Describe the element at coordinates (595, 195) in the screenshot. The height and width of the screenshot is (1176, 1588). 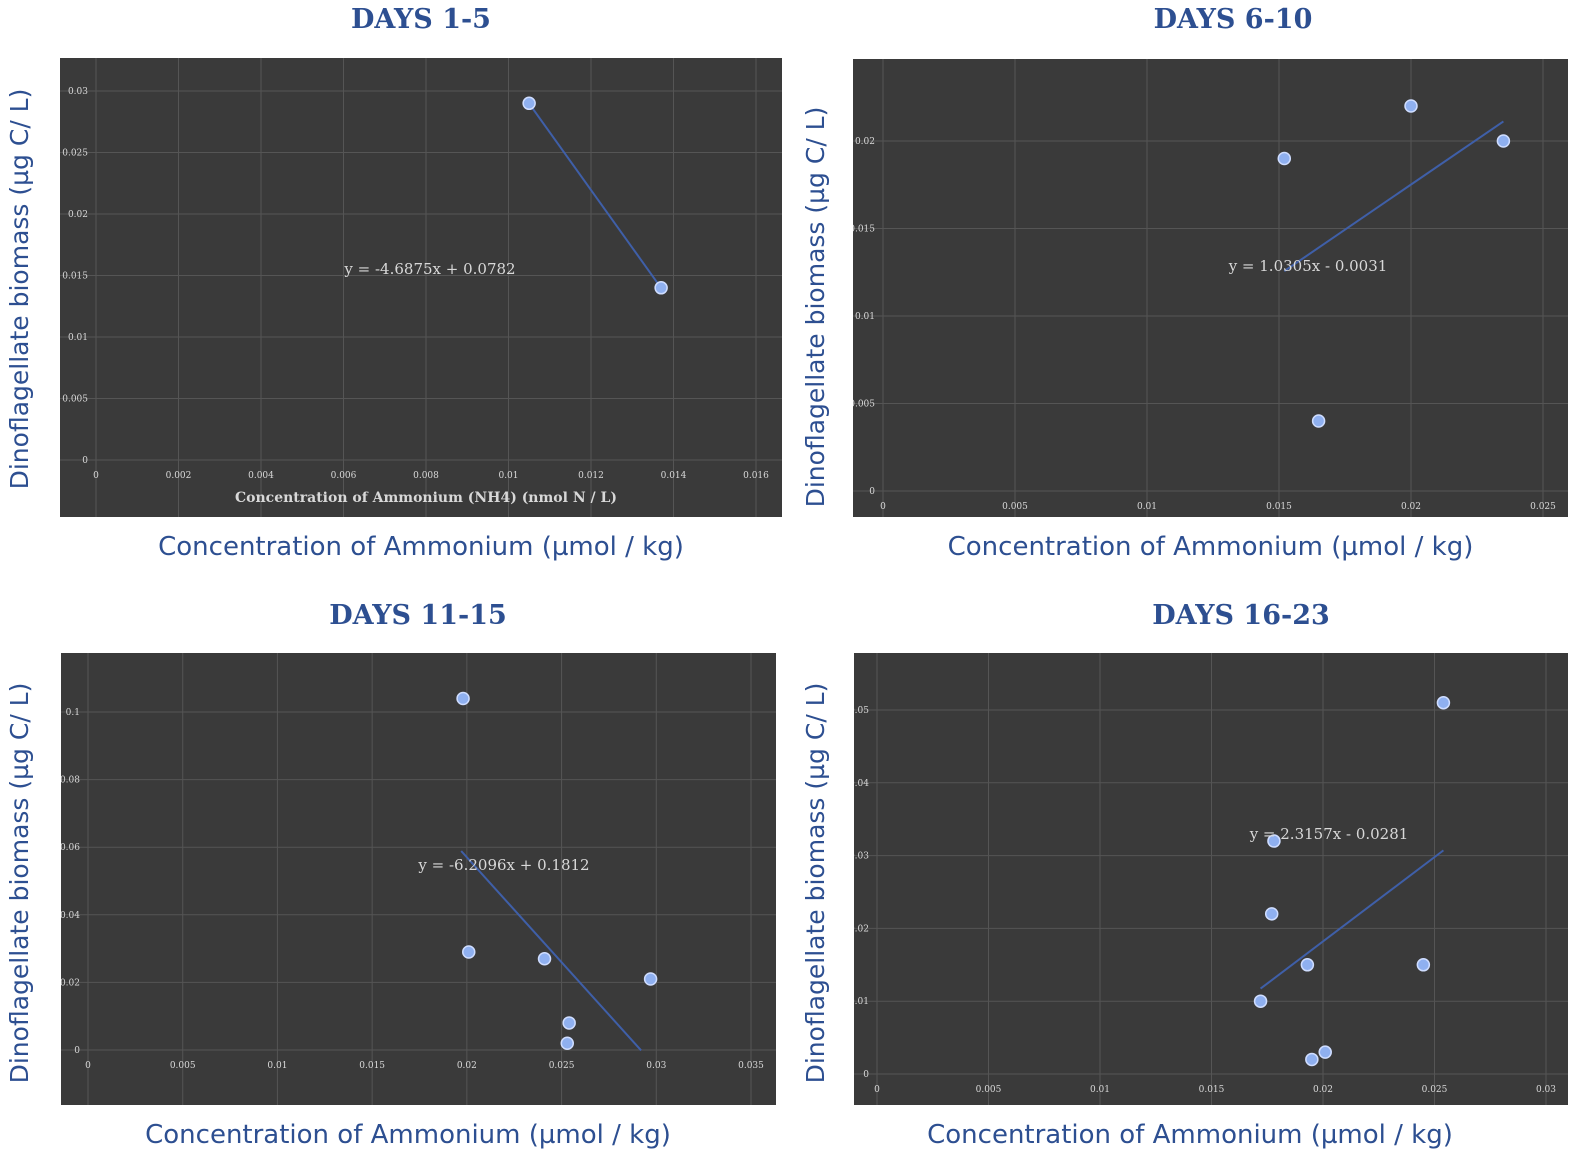
I see `chart-1-trendline` at that location.